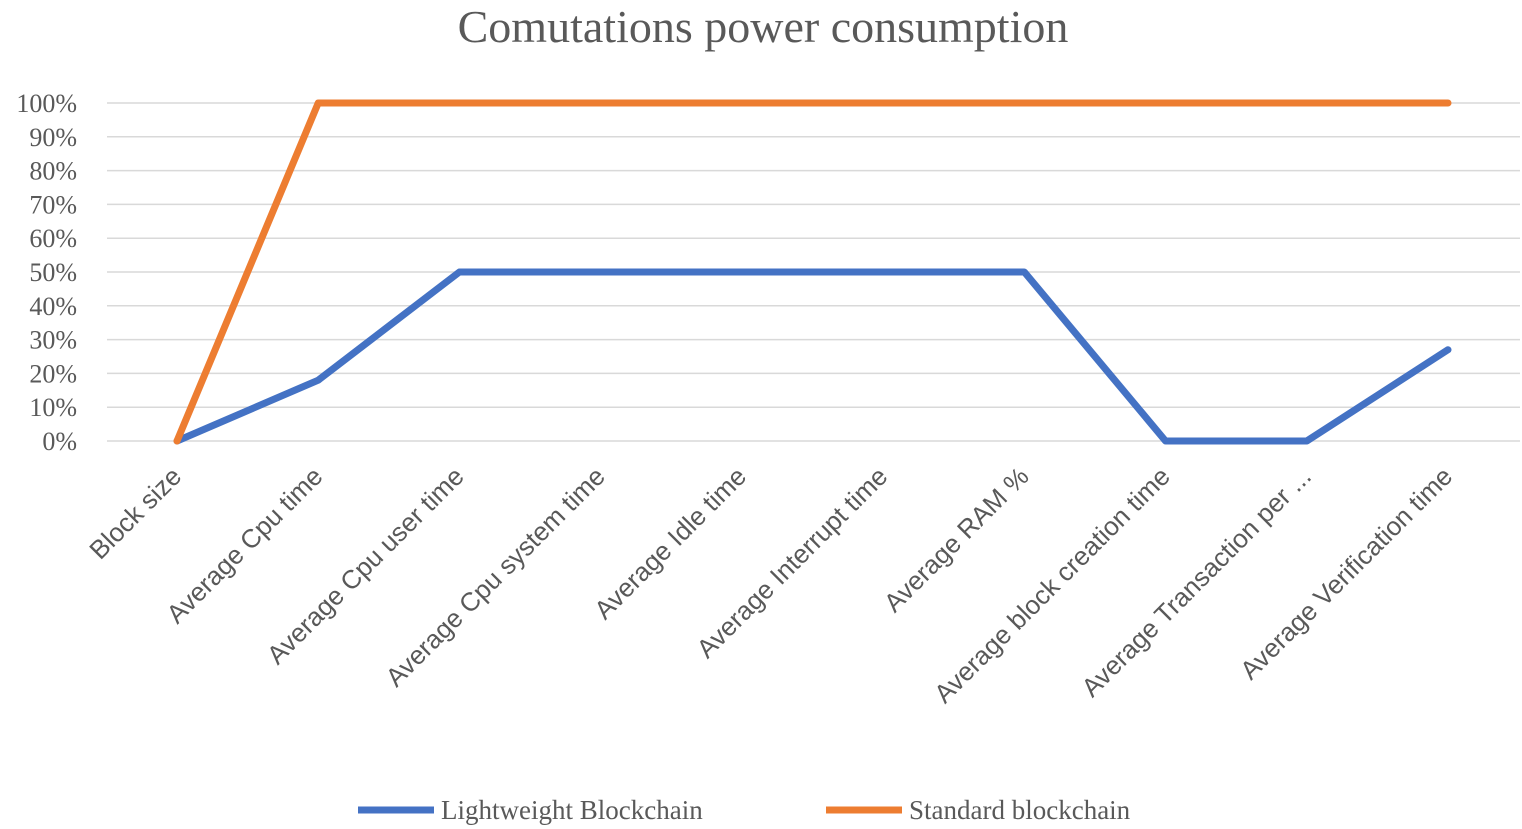  What do you see at coordinates (53, 137) in the screenshot?
I see `y-tick-label: 90%` at bounding box center [53, 137].